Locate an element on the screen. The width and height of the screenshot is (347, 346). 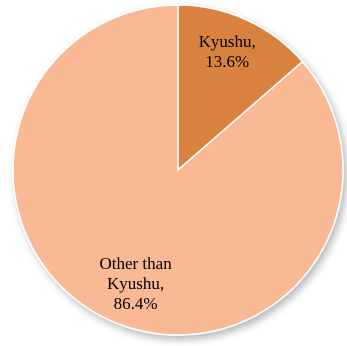
pie-label-line: Other than is located at coordinates (135, 263).